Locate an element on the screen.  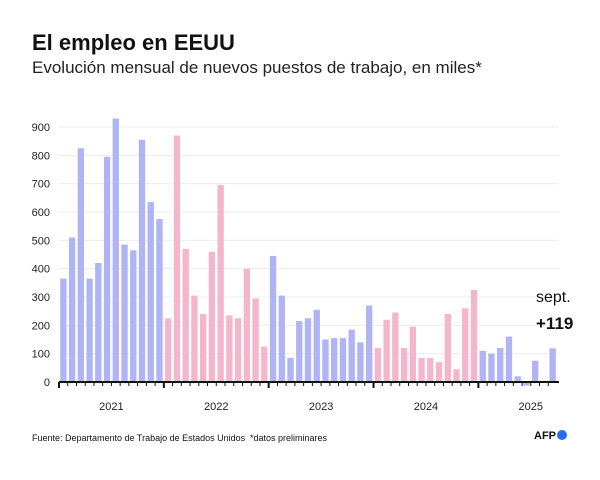
afp-logo: AFP is located at coordinates (550, 436).